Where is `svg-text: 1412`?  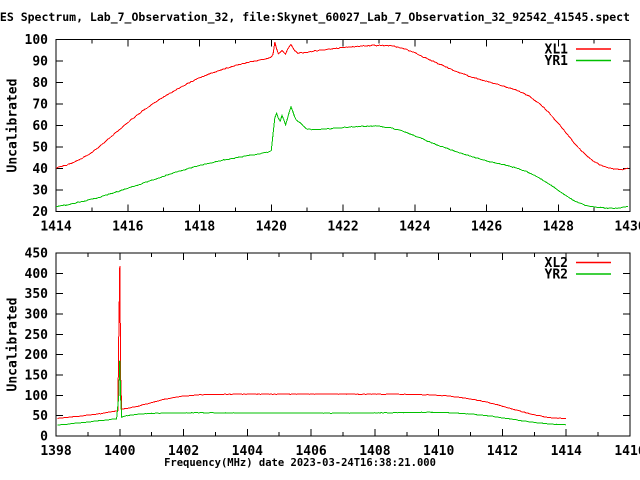 svg-text: 1412 is located at coordinates (502, 451).